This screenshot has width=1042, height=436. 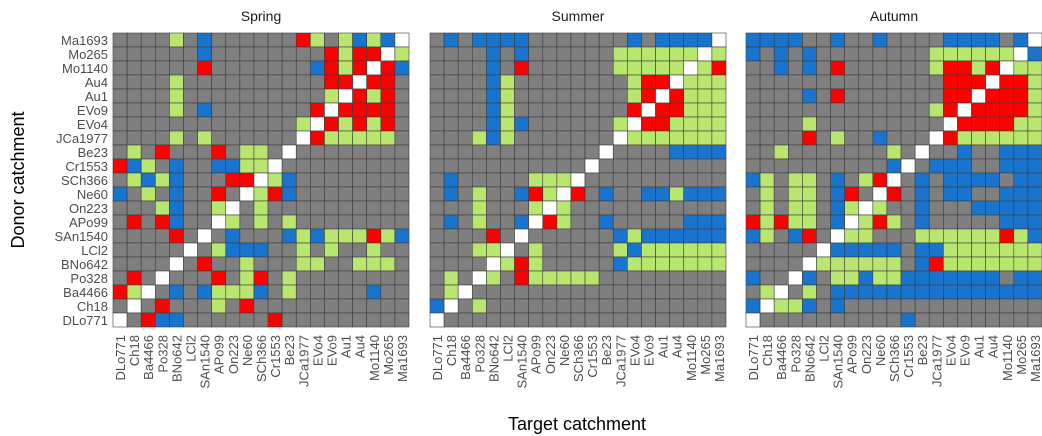 What do you see at coordinates (536, 354) in the screenshot?
I see `x-tick-label: APo99` at bounding box center [536, 354].